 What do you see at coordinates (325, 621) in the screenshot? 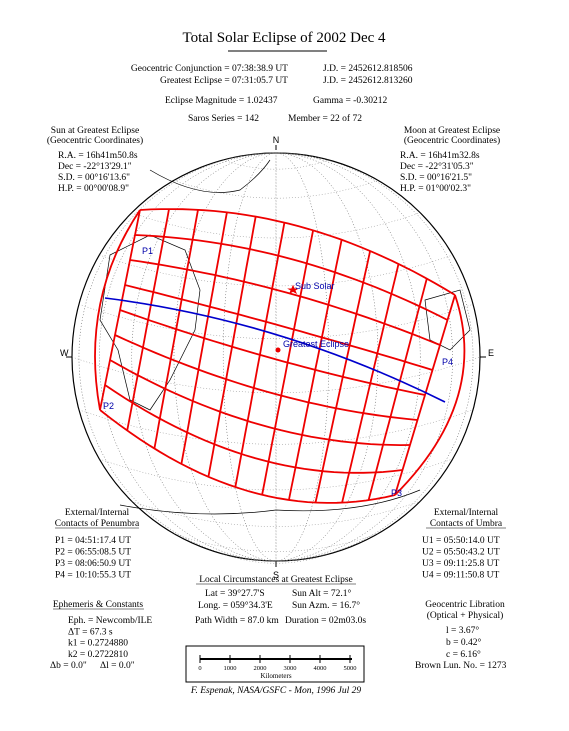
I see `local-duration: Duration = 02m03.0s` at bounding box center [325, 621].